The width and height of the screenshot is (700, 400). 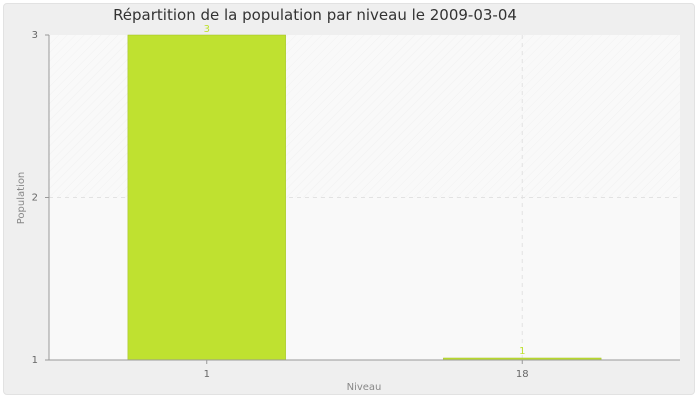 What do you see at coordinates (522, 351) in the screenshot?
I see `data-label: 1` at bounding box center [522, 351].